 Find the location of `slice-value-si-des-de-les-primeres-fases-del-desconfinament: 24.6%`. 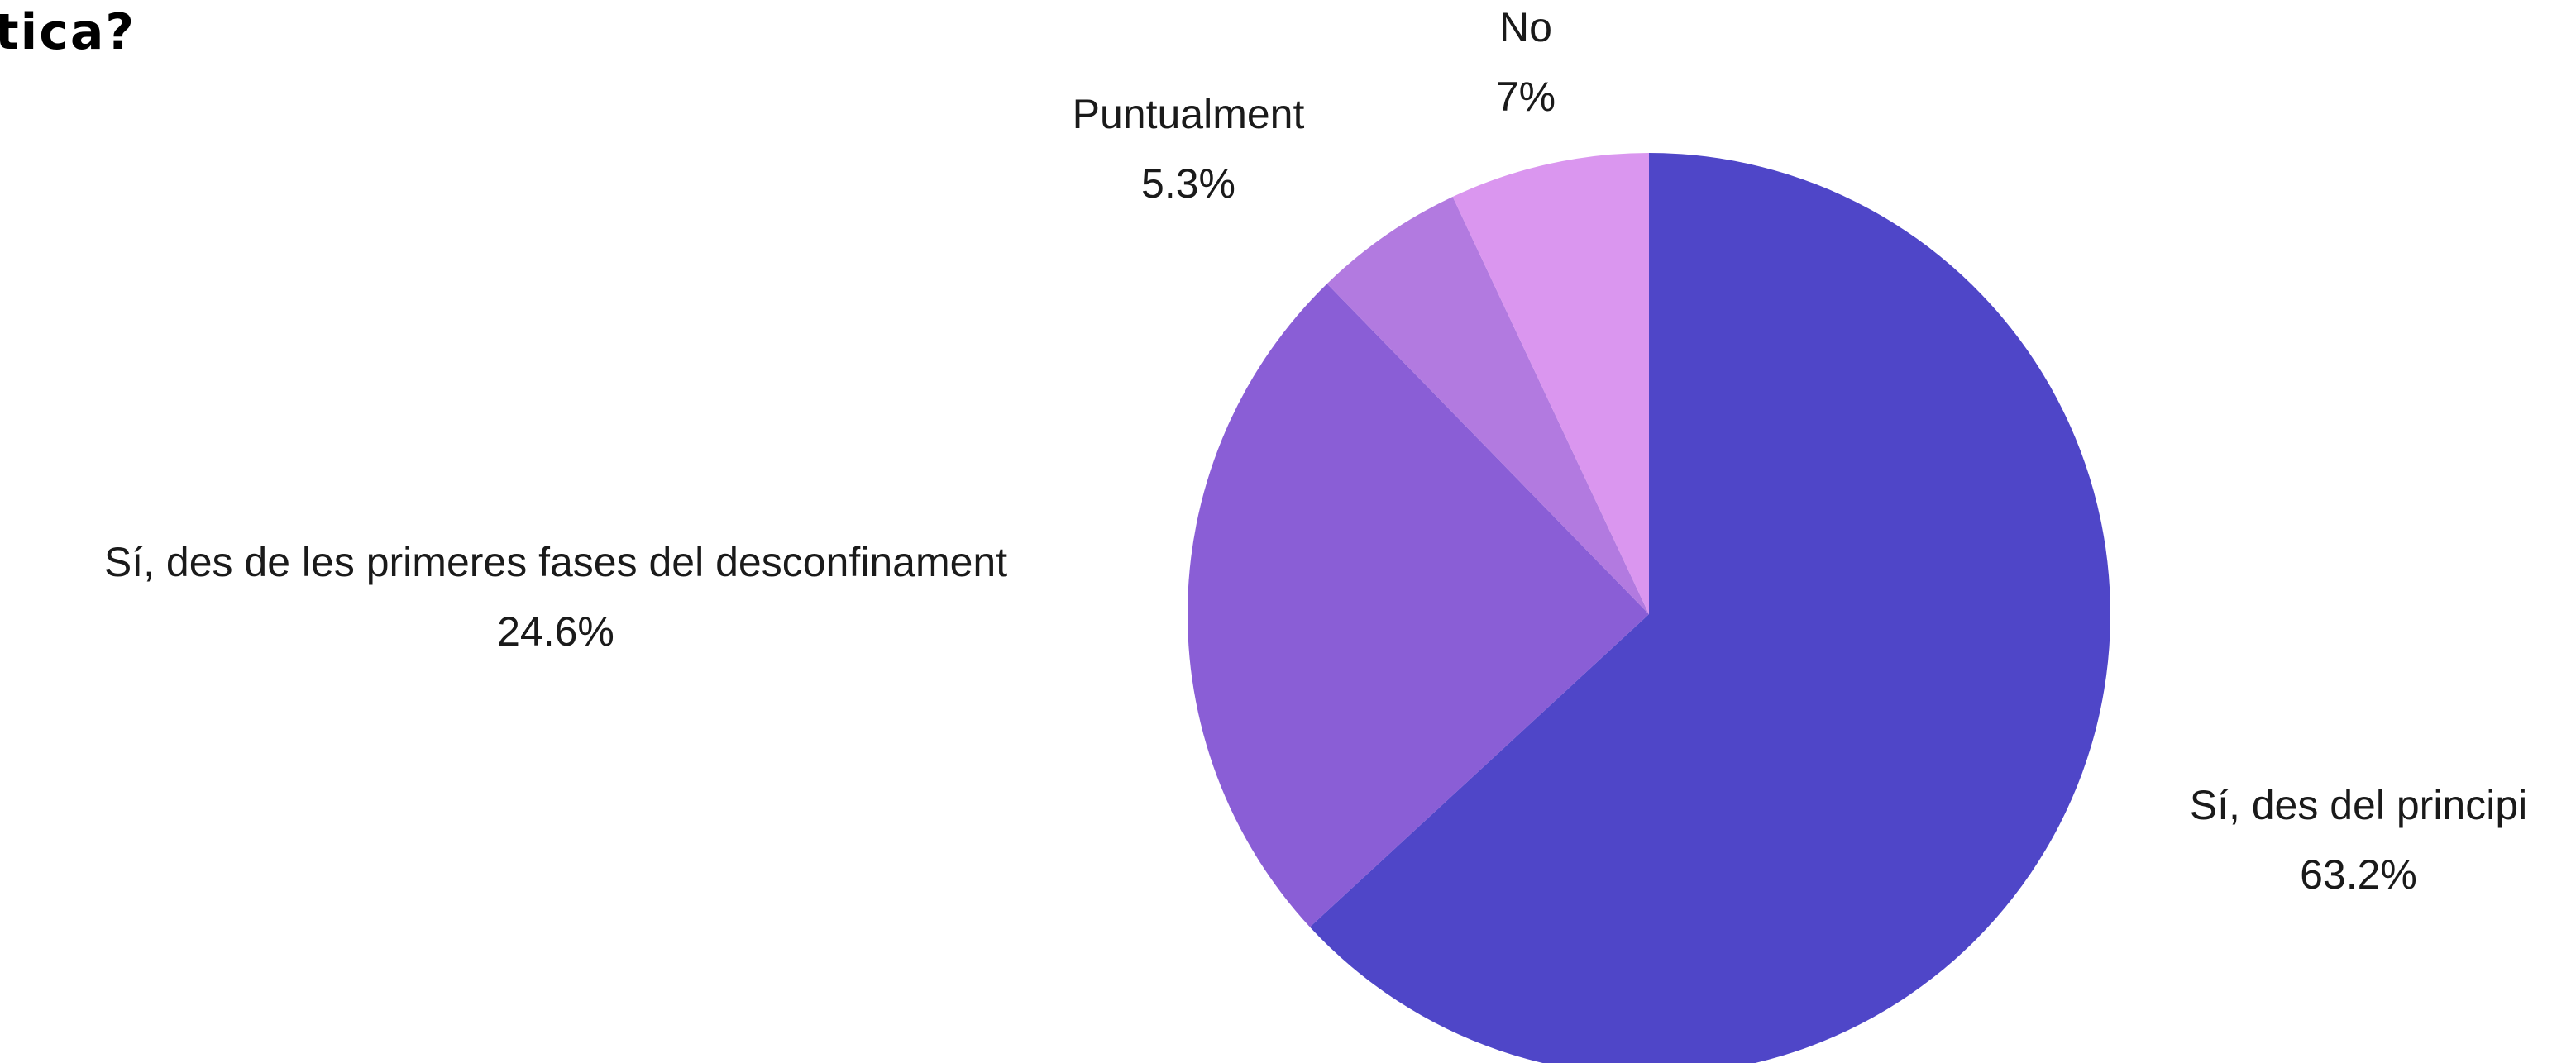

slice-value-si-des-de-les-primeres-fases-del-desconfinament: 24.6% is located at coordinates (555, 631).